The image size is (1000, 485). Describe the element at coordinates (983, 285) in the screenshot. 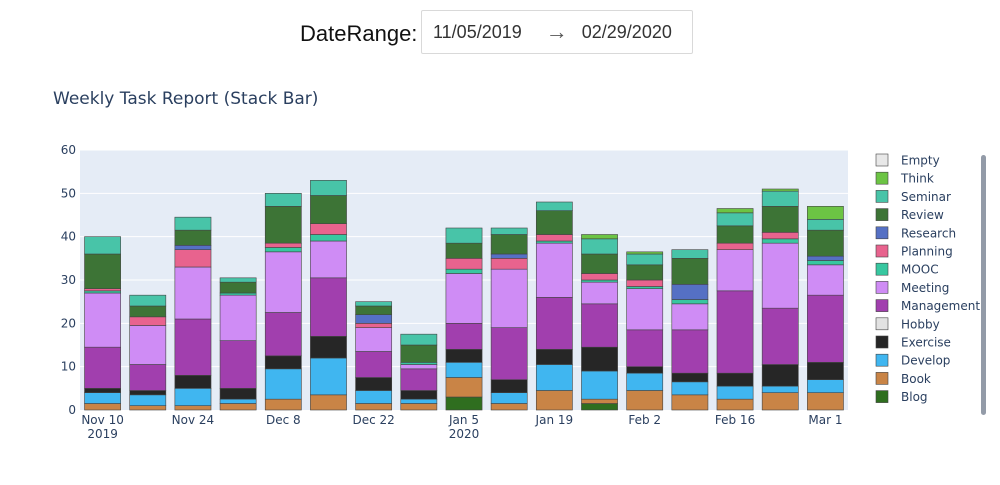

I see `legend-scrollbar` at that location.